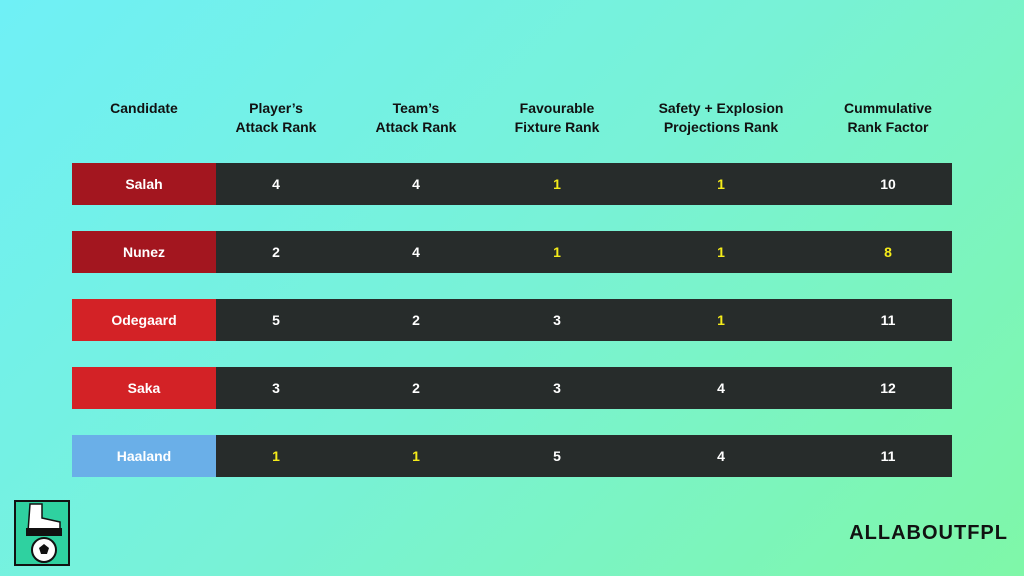 The image size is (1024, 576). I want to click on header-line: Rank Factor, so click(888, 127).